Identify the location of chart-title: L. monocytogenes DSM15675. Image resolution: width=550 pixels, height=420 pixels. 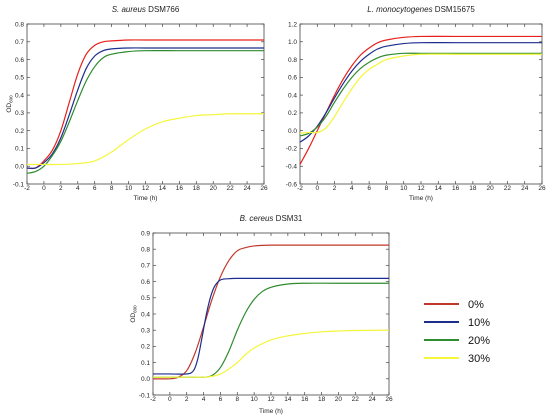
(421, 9).